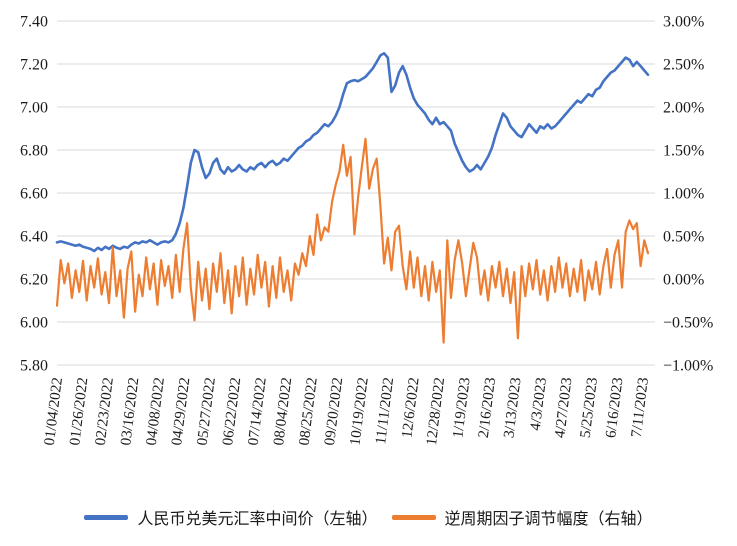 This screenshot has height=546, width=737. I want to click on x-axis-label: 4/3/2023, so click(539, 404).